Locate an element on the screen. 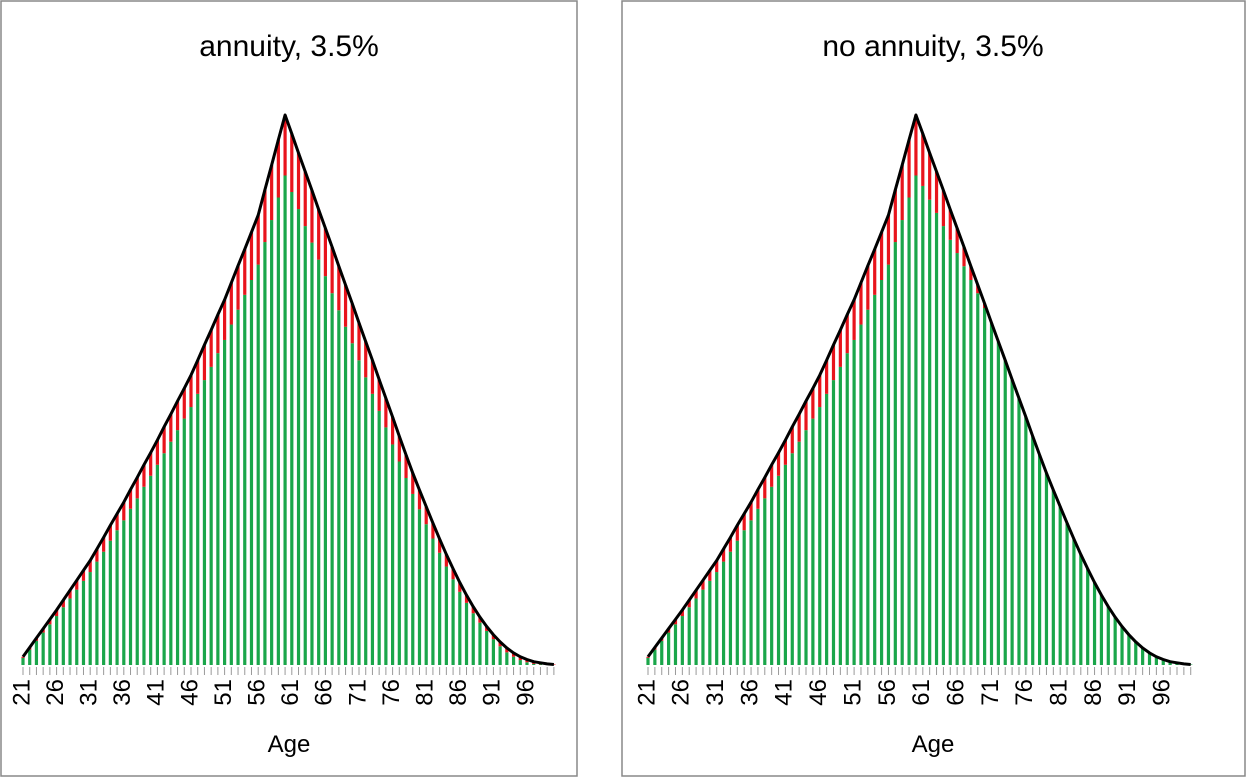 This screenshot has height=778, width=1247. chart-title: annuity, 3.5% is located at coordinates (289, 46).